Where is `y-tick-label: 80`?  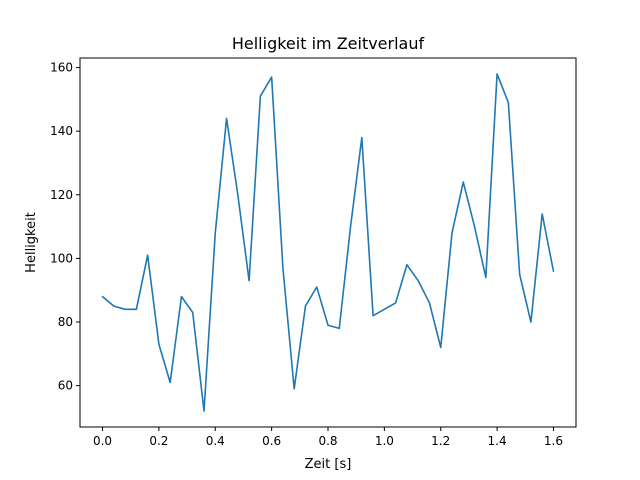 y-tick-label: 80 is located at coordinates (65, 322).